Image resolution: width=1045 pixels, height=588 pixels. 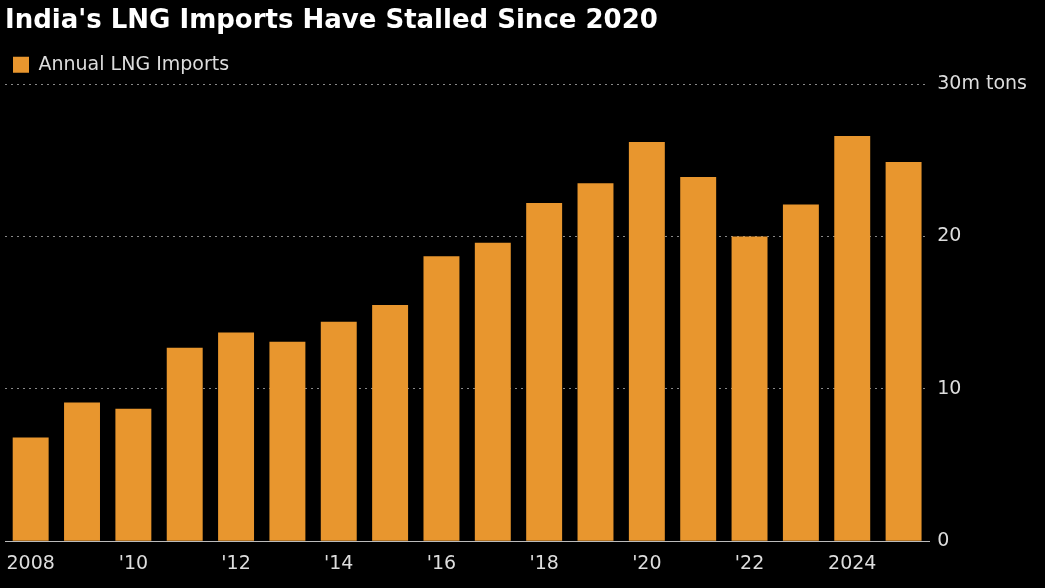 What do you see at coordinates (749, 561) in the screenshot?
I see `x-tick-label: '22` at bounding box center [749, 561].